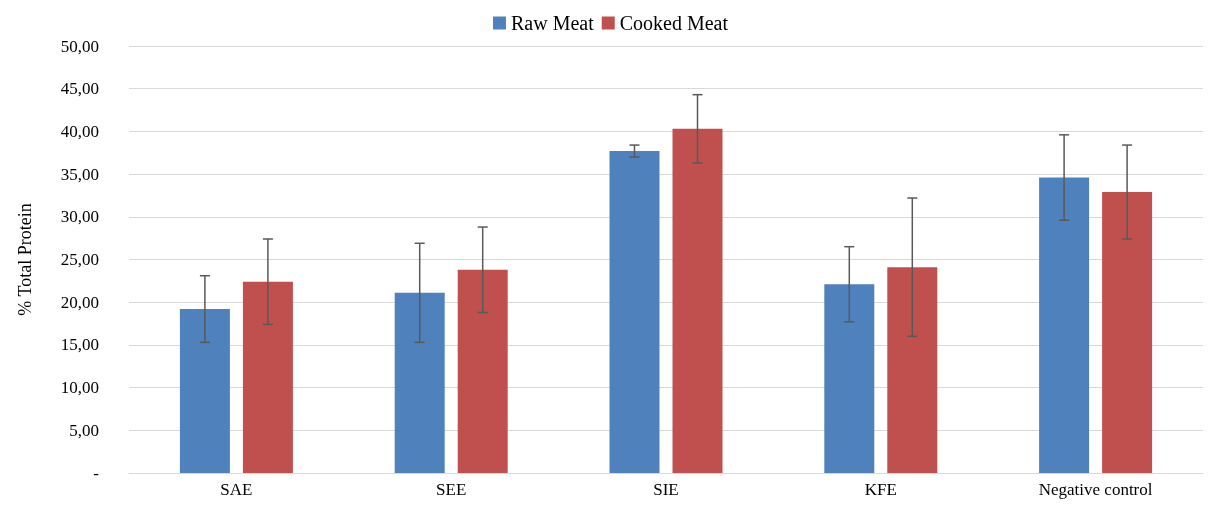 The image size is (1225, 520). What do you see at coordinates (79, 217) in the screenshot?
I see `y-tick-label: 30,00` at bounding box center [79, 217].